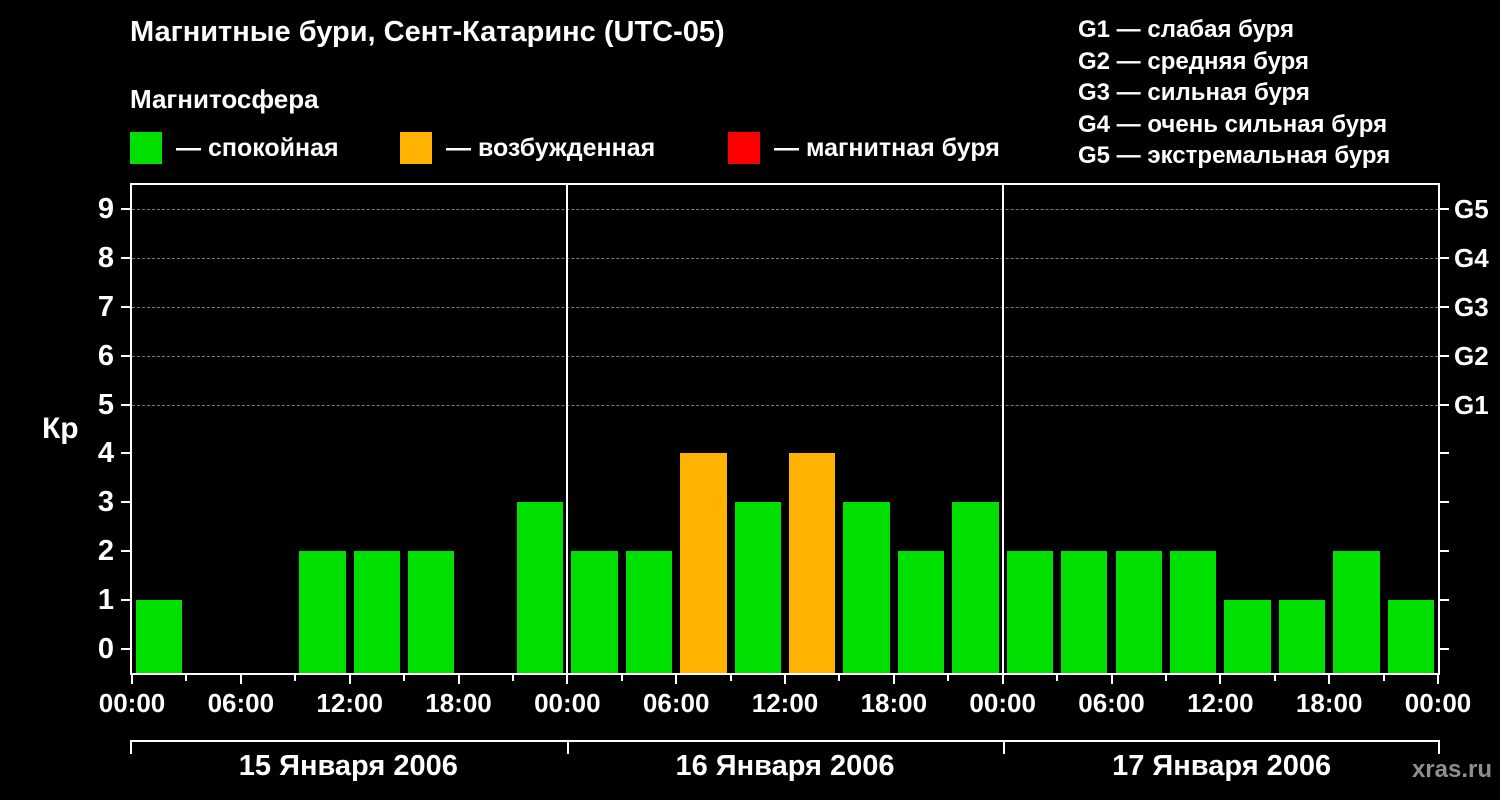 The height and width of the screenshot is (800, 1500). I want to click on watermark-xras: xras.ru, so click(1451, 769).